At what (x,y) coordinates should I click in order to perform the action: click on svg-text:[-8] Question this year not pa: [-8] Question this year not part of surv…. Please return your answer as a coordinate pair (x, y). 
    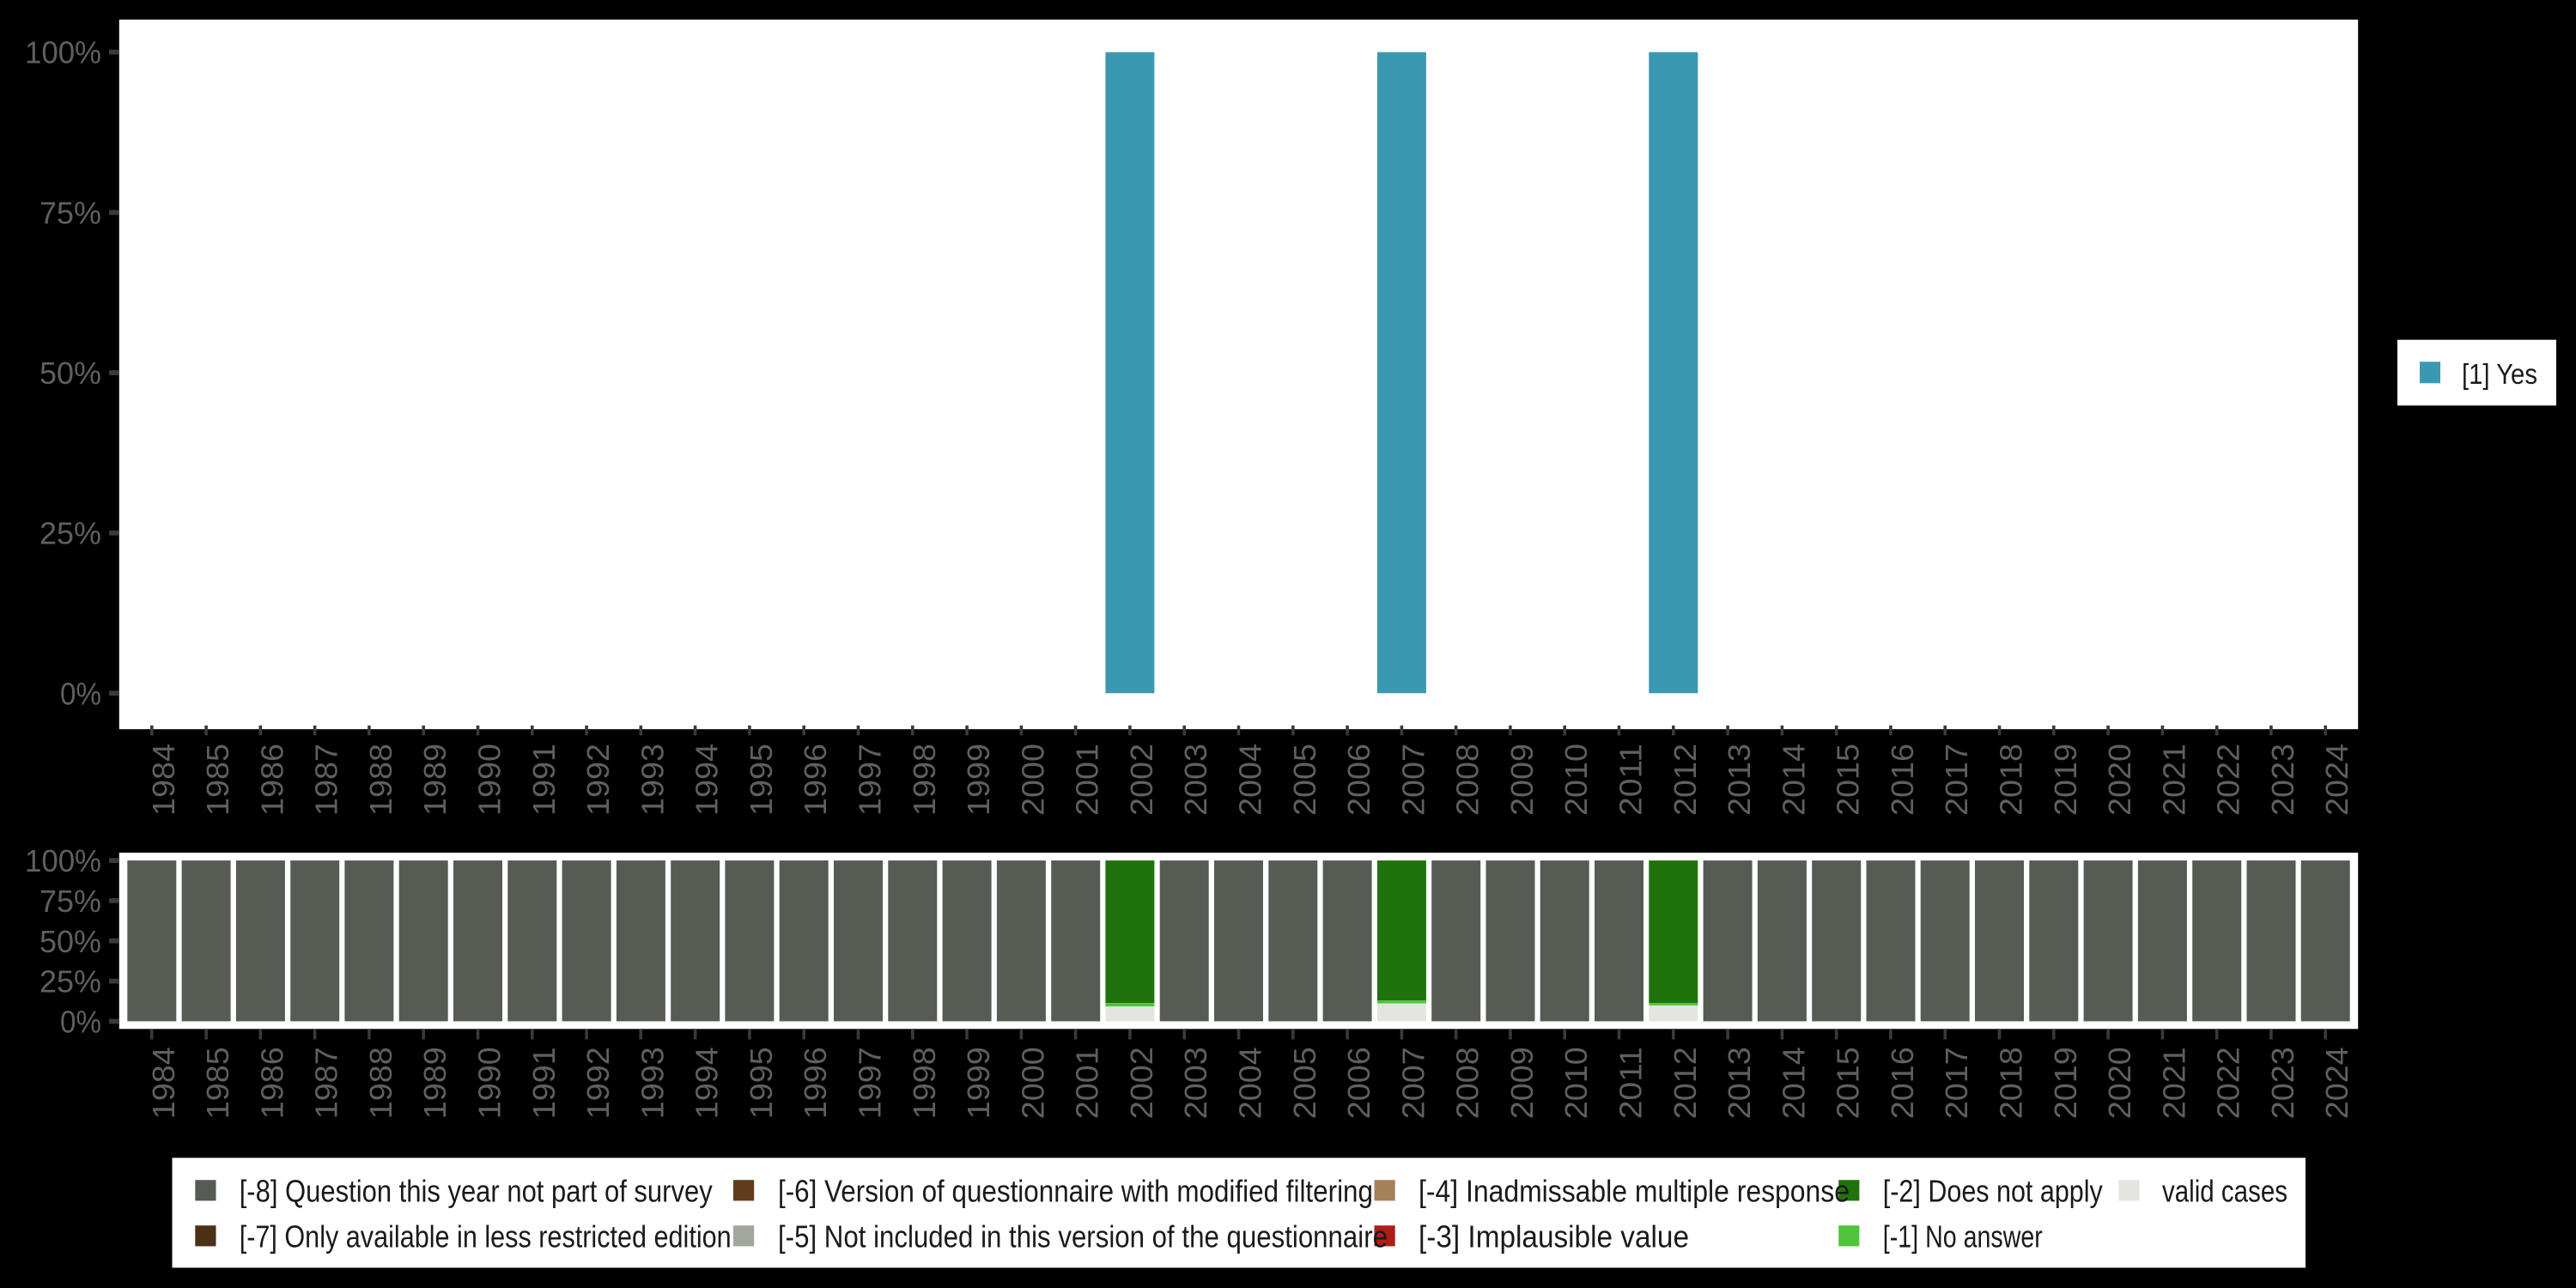
    Looking at the image, I should click on (477, 1191).